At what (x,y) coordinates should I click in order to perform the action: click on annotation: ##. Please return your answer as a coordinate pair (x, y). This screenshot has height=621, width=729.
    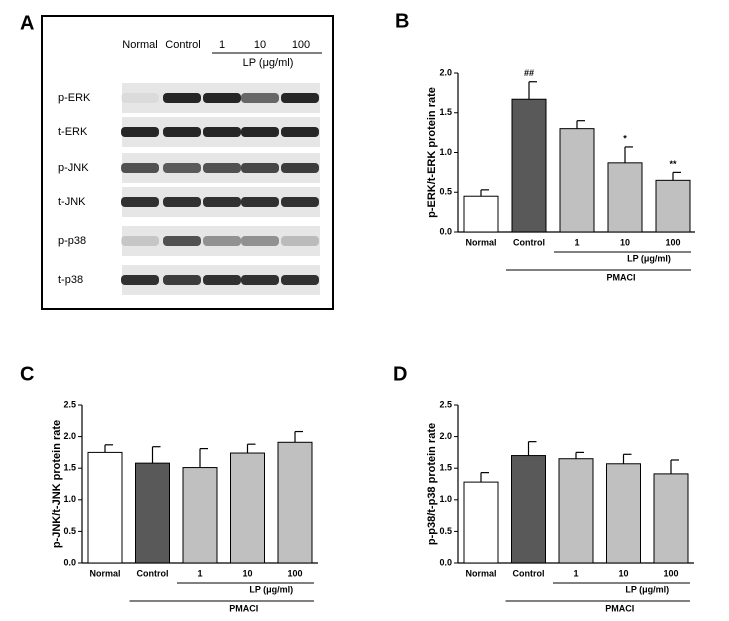
    Looking at the image, I should click on (529, 73).